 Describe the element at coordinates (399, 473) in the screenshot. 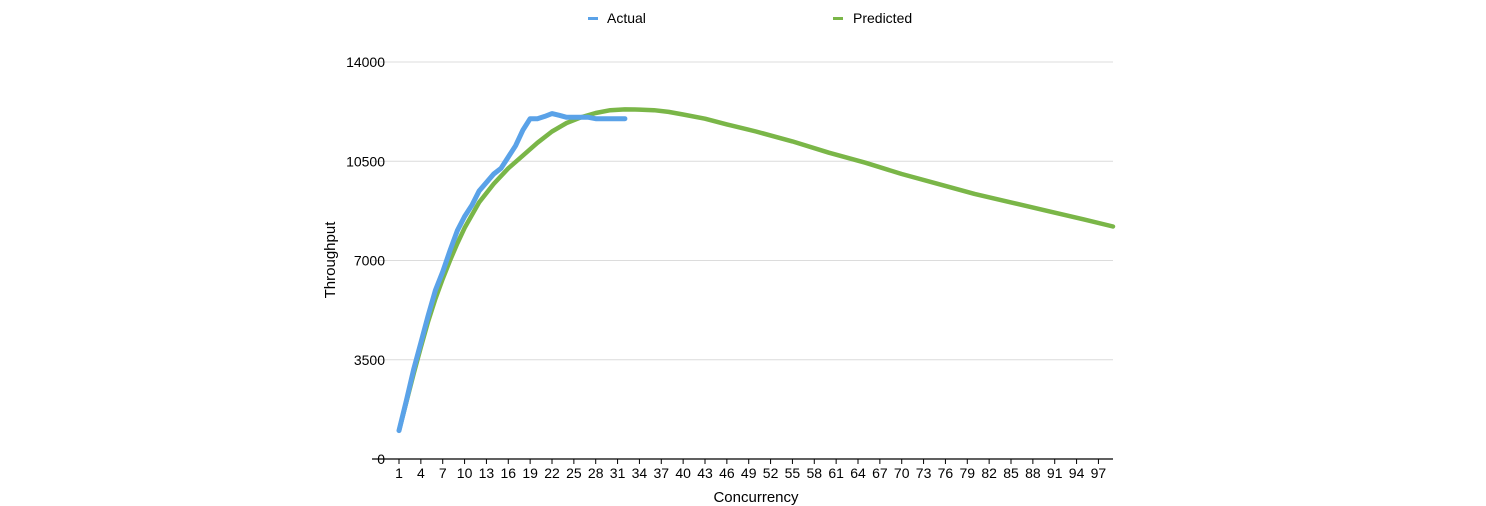

I see `x-tick-label: 1` at that location.